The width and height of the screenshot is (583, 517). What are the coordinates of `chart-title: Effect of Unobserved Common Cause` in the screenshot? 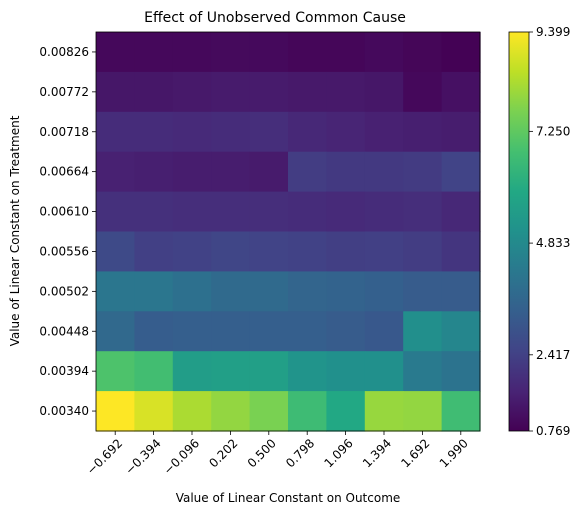 It's located at (275, 18).